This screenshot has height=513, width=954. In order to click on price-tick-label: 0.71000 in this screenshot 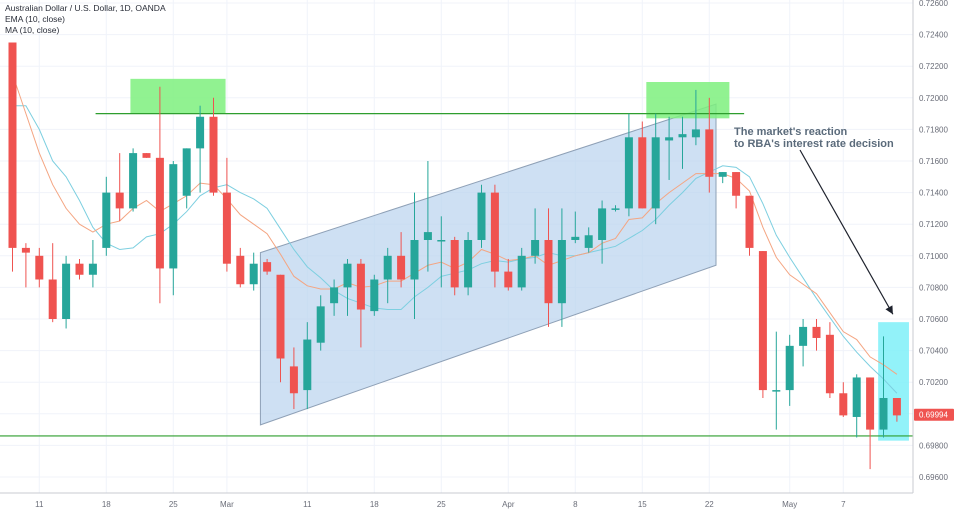, I will do `click(933, 256)`.